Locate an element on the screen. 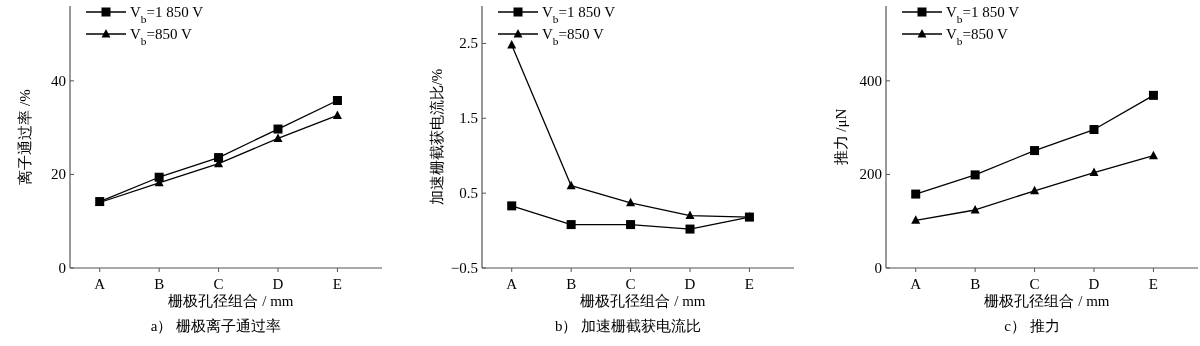 The image size is (1200, 346). y-tick-label: 1.5 is located at coordinates (468, 118).